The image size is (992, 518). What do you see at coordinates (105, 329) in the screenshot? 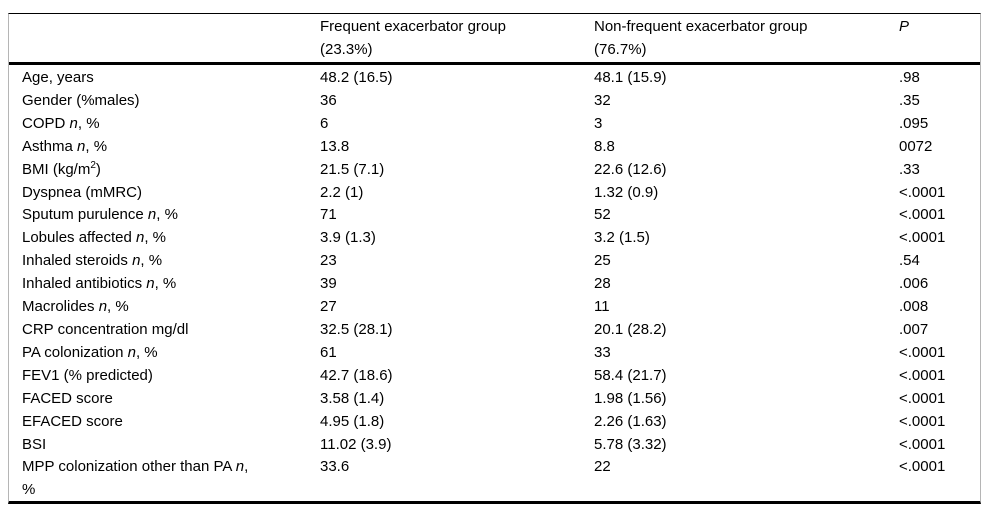
I see `row-label-text: CRP concentration mg/dl` at bounding box center [105, 329].